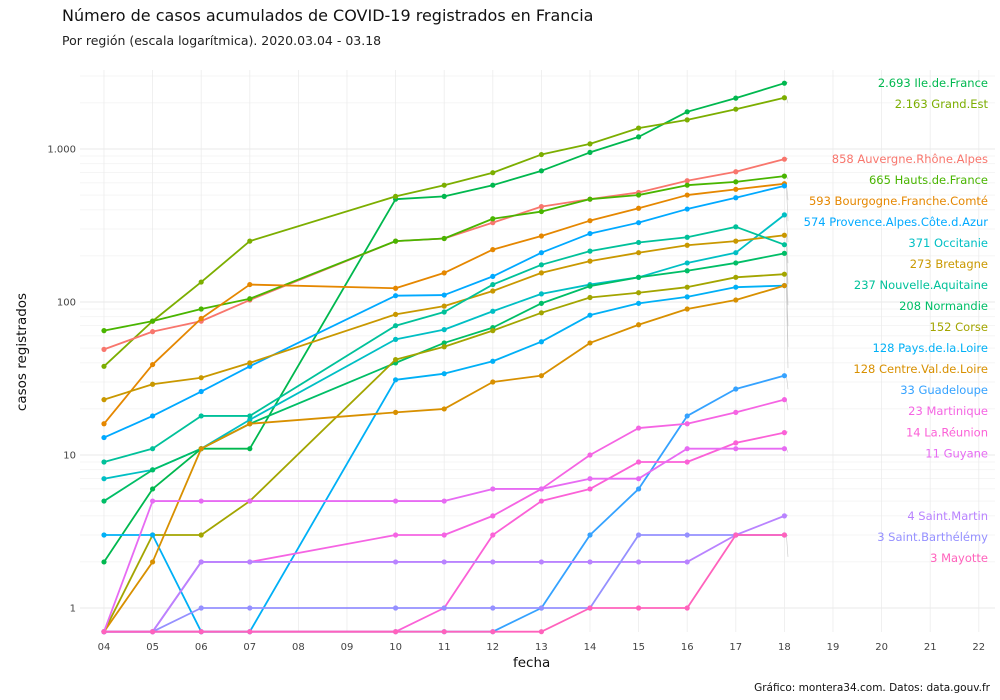 The image size is (1000, 700). What do you see at coordinates (947, 516) in the screenshot?
I see `series-end-label: 4 Saint.Martin` at bounding box center [947, 516].